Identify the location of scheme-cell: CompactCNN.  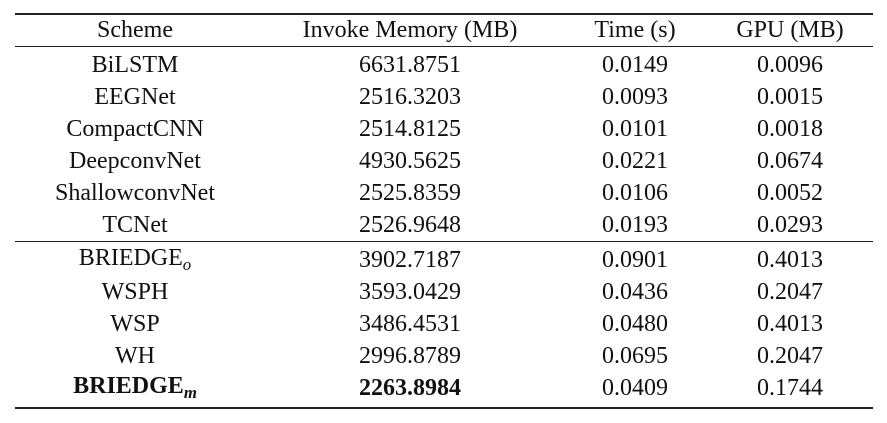
(134, 129).